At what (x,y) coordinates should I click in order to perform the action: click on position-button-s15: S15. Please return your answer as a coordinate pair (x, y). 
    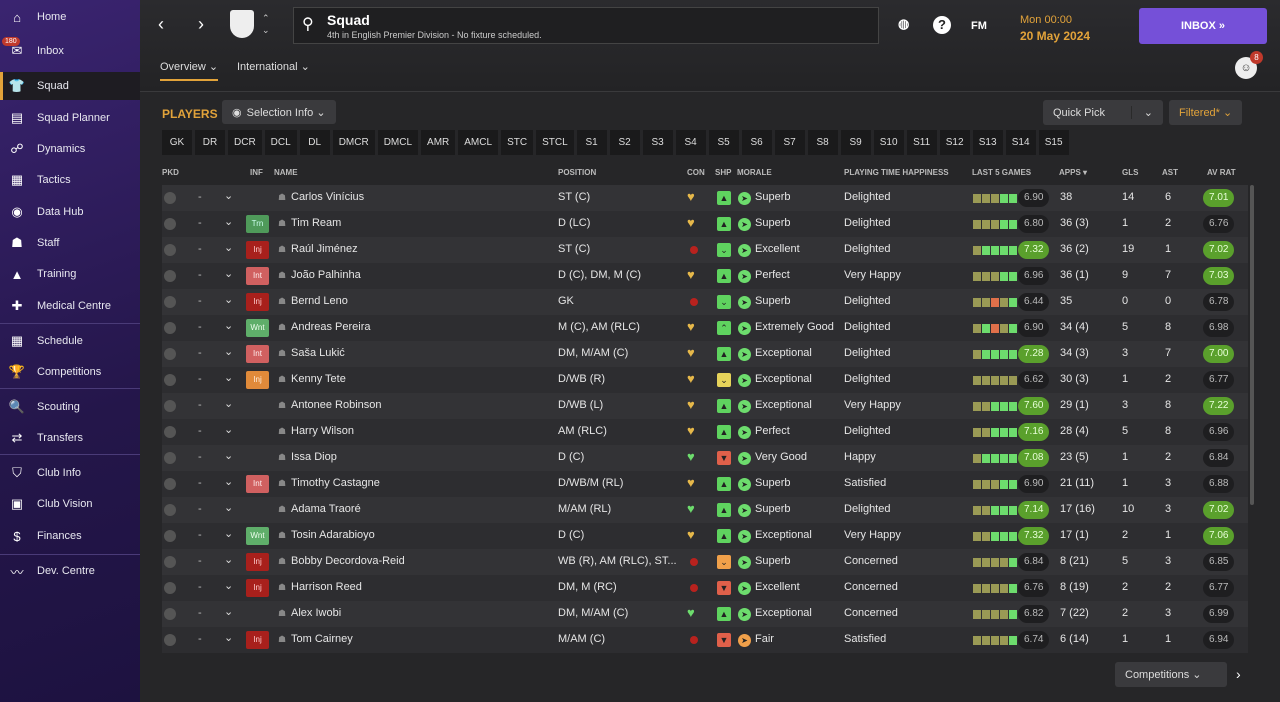
    Looking at the image, I should click on (1053, 142).